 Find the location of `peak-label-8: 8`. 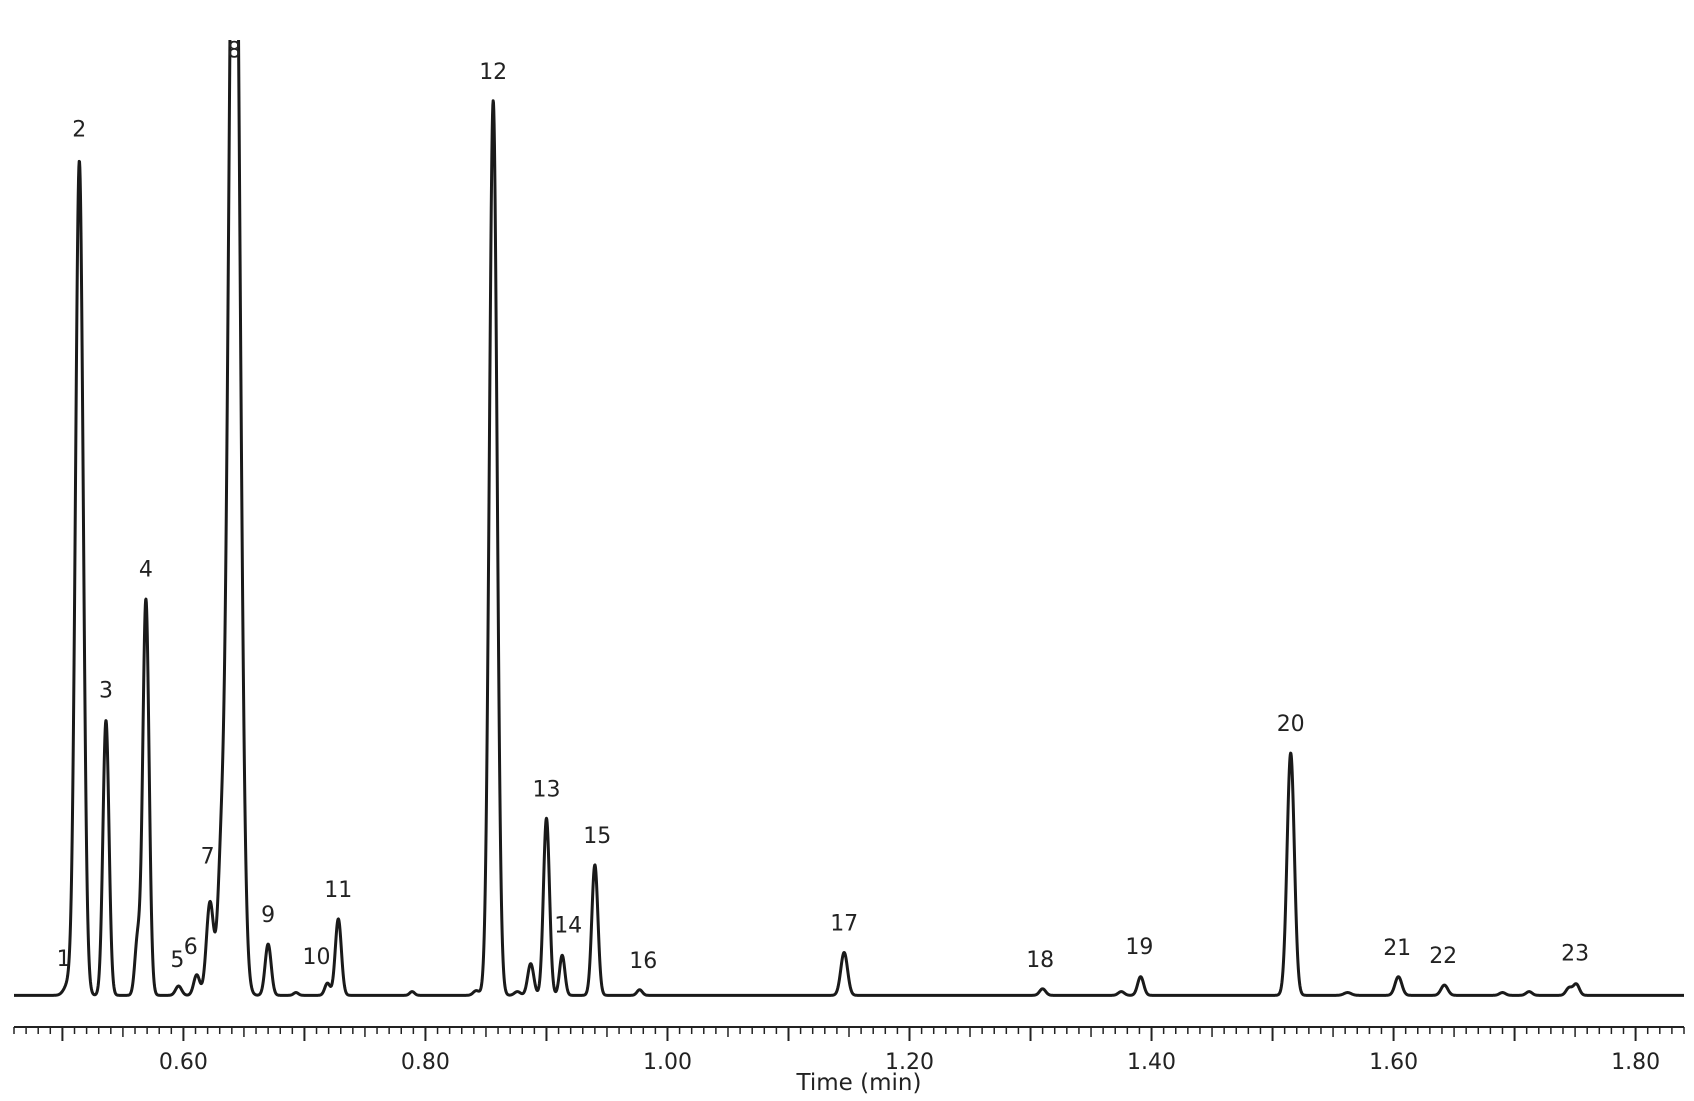

peak-label-8: 8 is located at coordinates (234, 50).